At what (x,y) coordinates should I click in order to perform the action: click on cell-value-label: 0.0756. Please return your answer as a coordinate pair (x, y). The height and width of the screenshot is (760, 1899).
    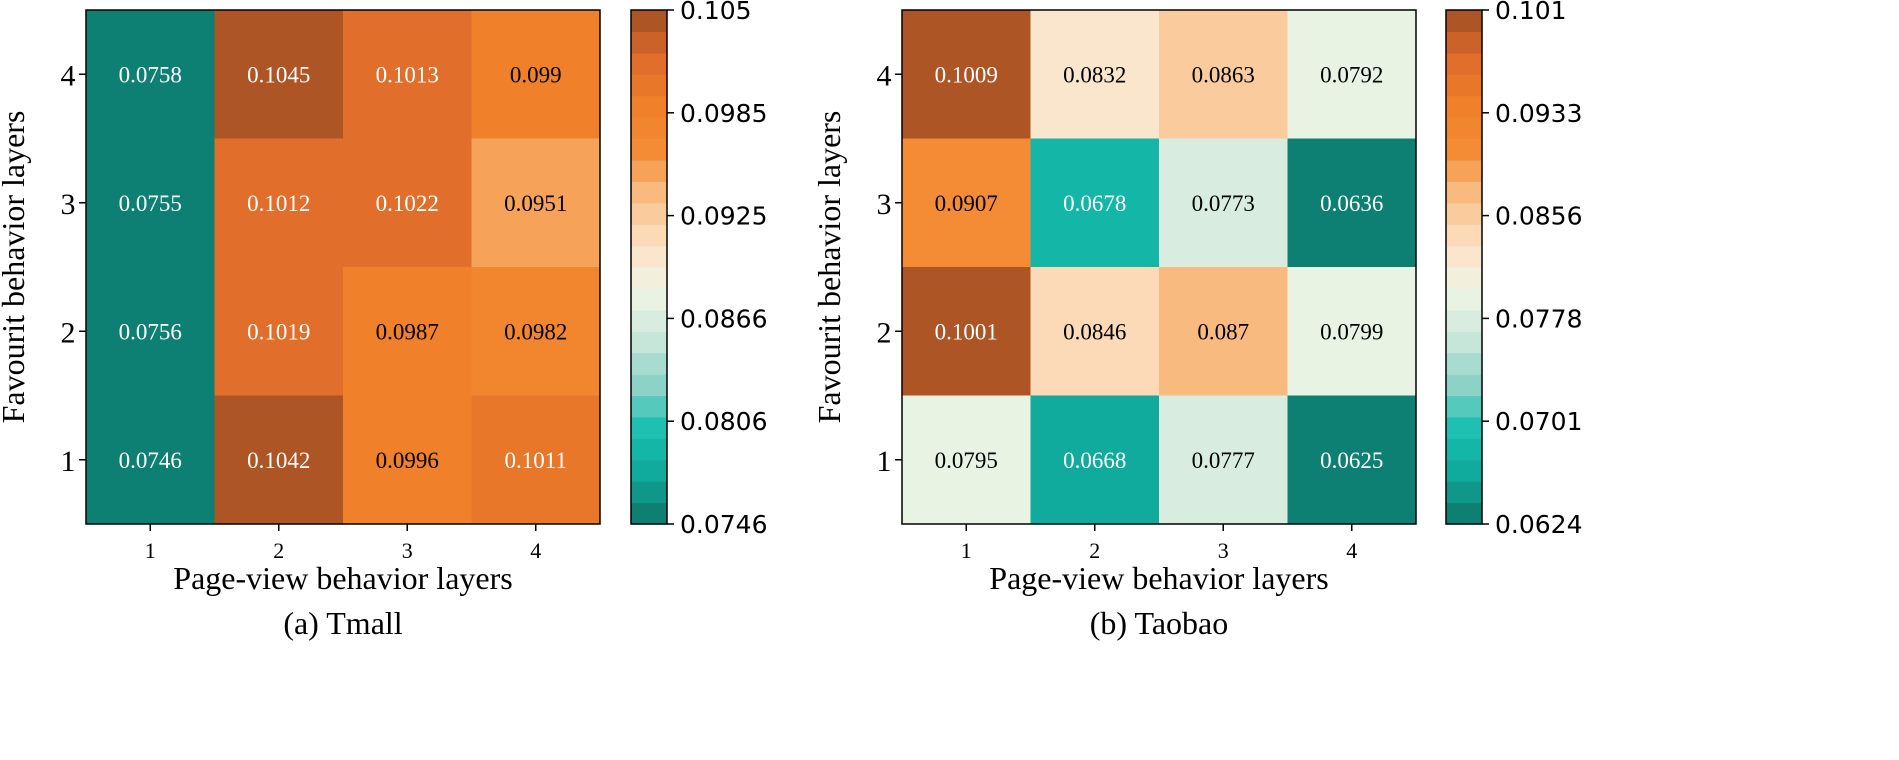
    Looking at the image, I should click on (150, 331).